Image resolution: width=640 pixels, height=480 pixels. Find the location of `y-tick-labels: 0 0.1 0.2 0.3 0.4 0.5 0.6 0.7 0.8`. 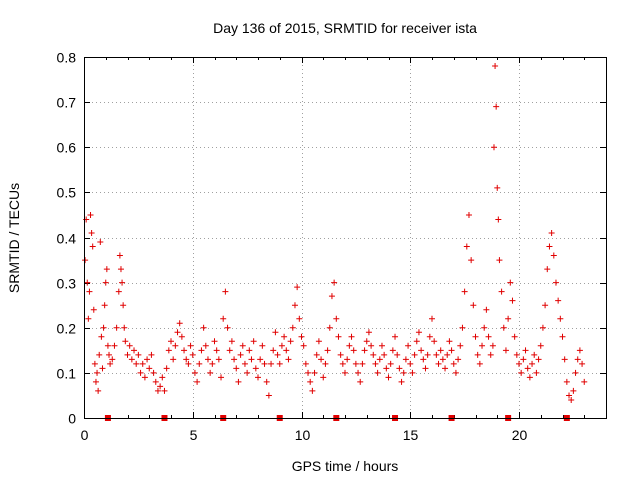

y-tick-labels: 0 0.1 0.2 0.3 0.4 0.5 0.6 0.7 0.8 is located at coordinates (67, 238).